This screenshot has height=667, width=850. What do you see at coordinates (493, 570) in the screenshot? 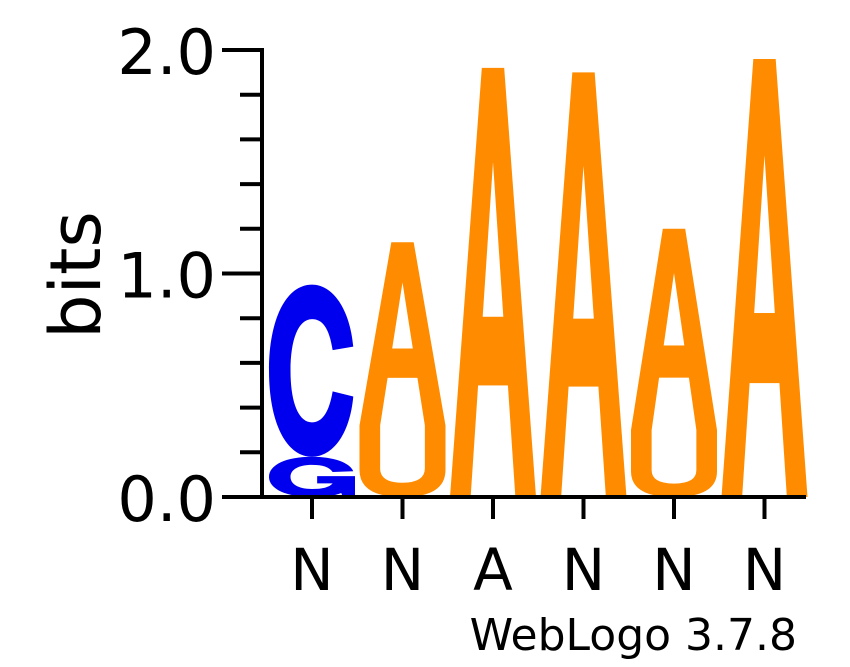
I see `x-tick-label: A` at bounding box center [493, 570].